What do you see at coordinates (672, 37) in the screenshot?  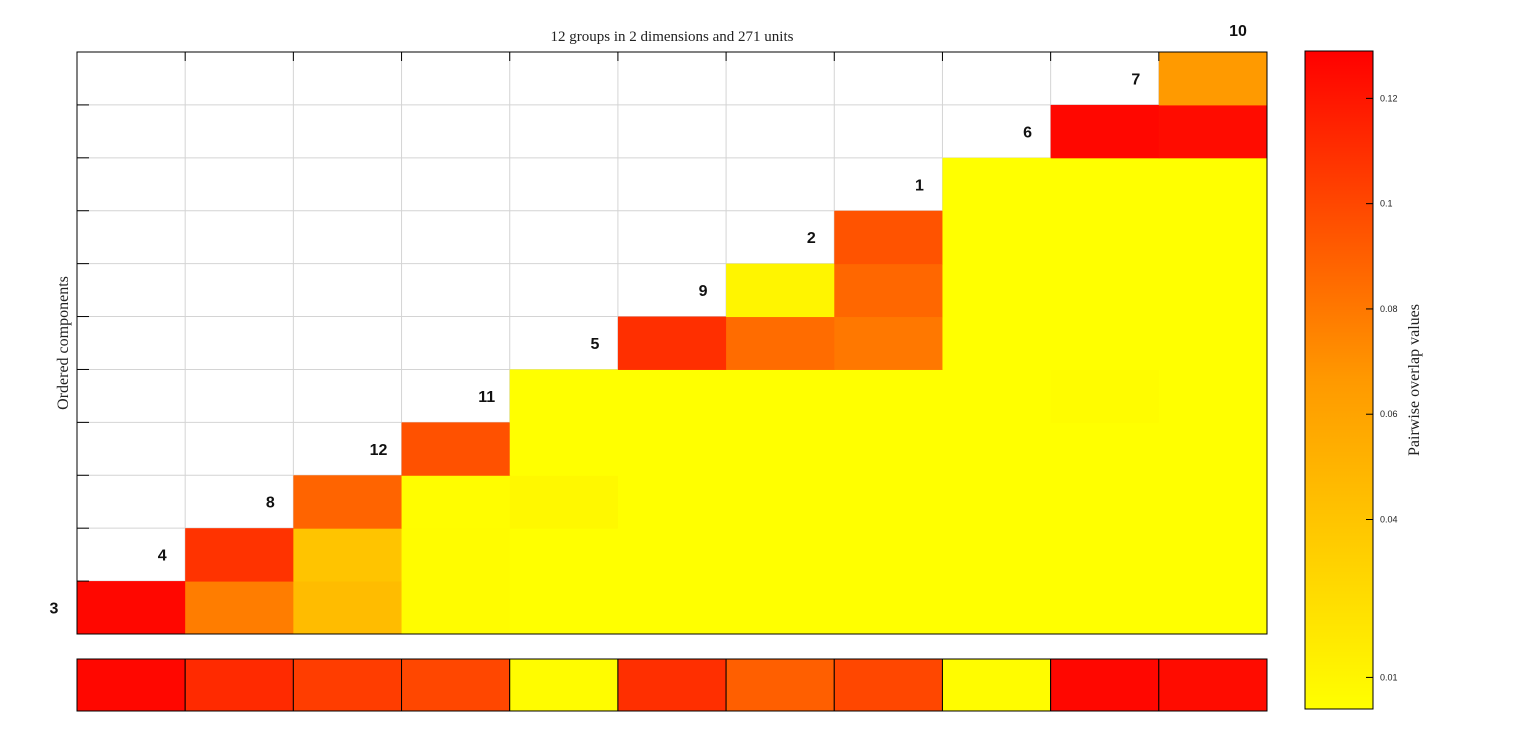 I see `chart-title: 12 groups in 2 dimensions and 271 units` at bounding box center [672, 37].